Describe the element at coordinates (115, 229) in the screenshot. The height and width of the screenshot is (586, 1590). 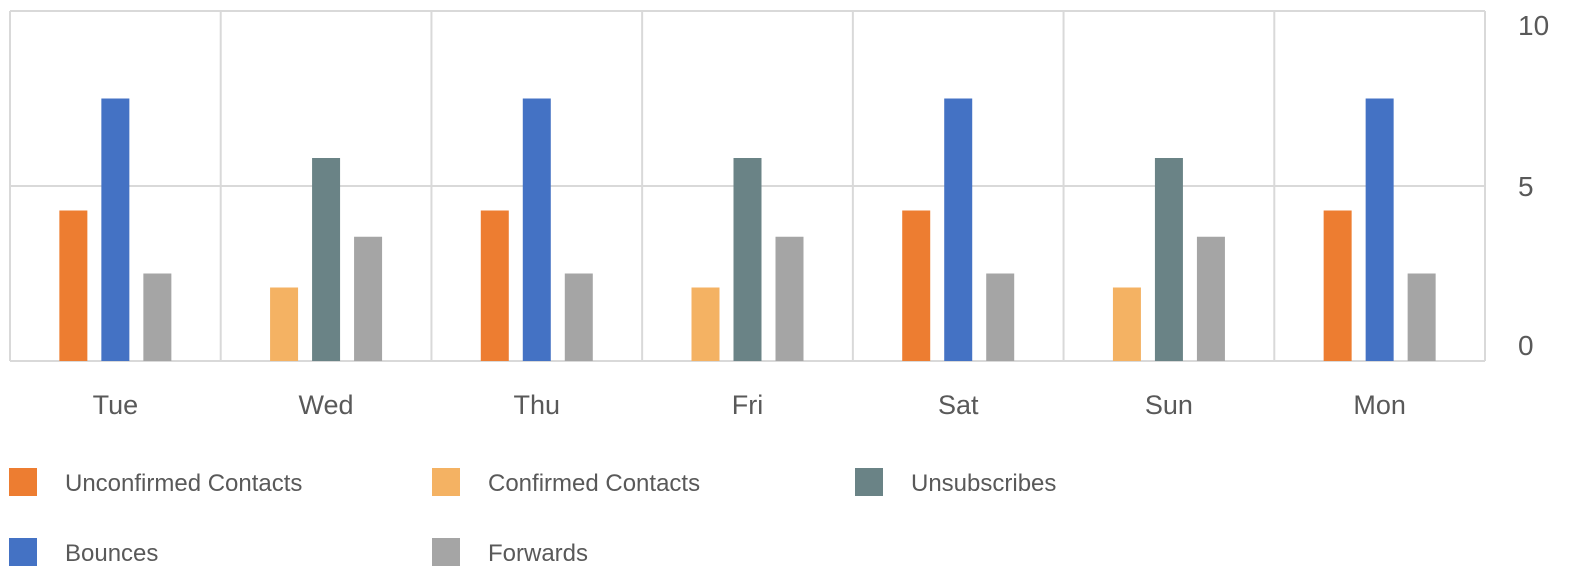
I see `bar-bounces-tue` at that location.